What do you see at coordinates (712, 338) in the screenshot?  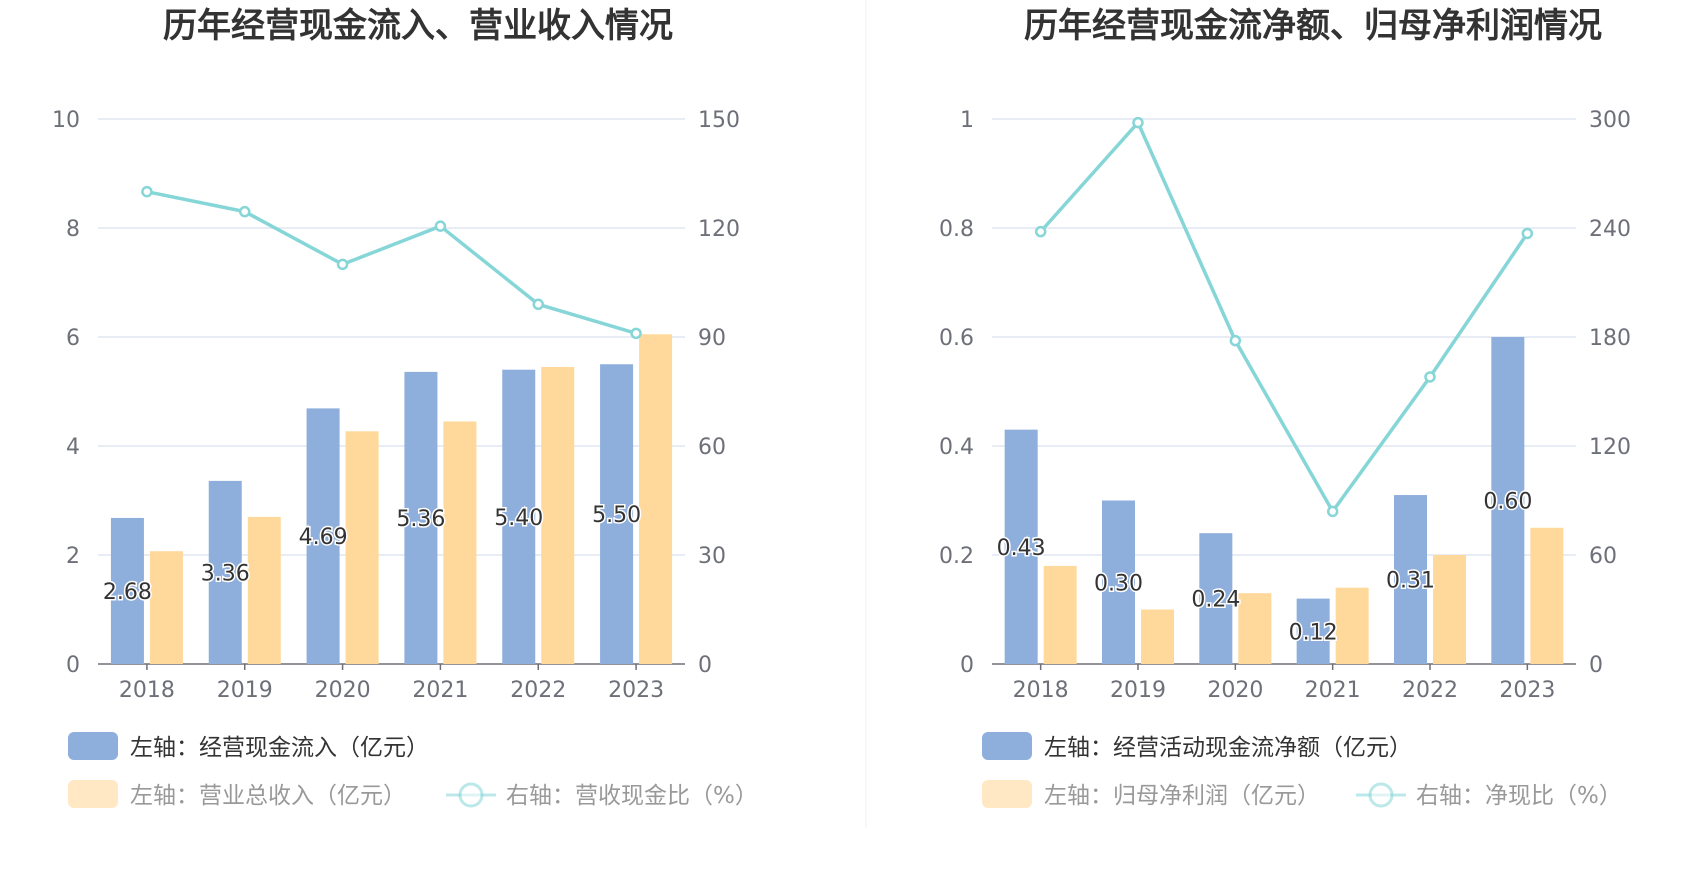 I see `right-axis-tick-label: 90` at bounding box center [712, 338].